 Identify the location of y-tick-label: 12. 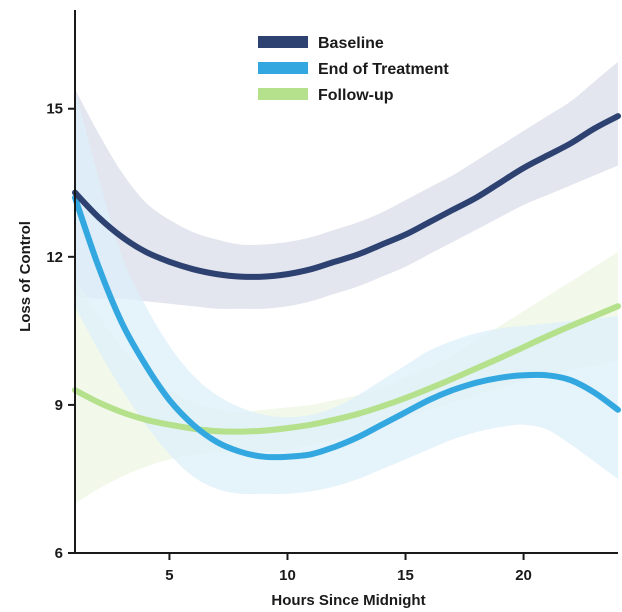
(54, 257).